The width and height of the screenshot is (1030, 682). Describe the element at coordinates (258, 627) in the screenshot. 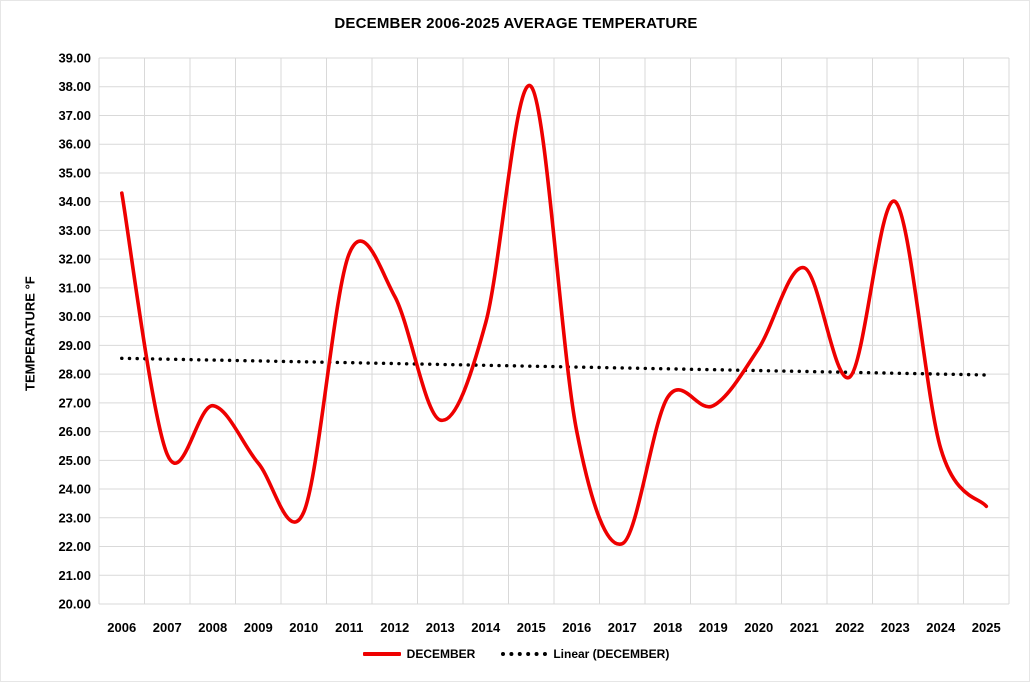

I see `x-tick-label: 2009` at that location.